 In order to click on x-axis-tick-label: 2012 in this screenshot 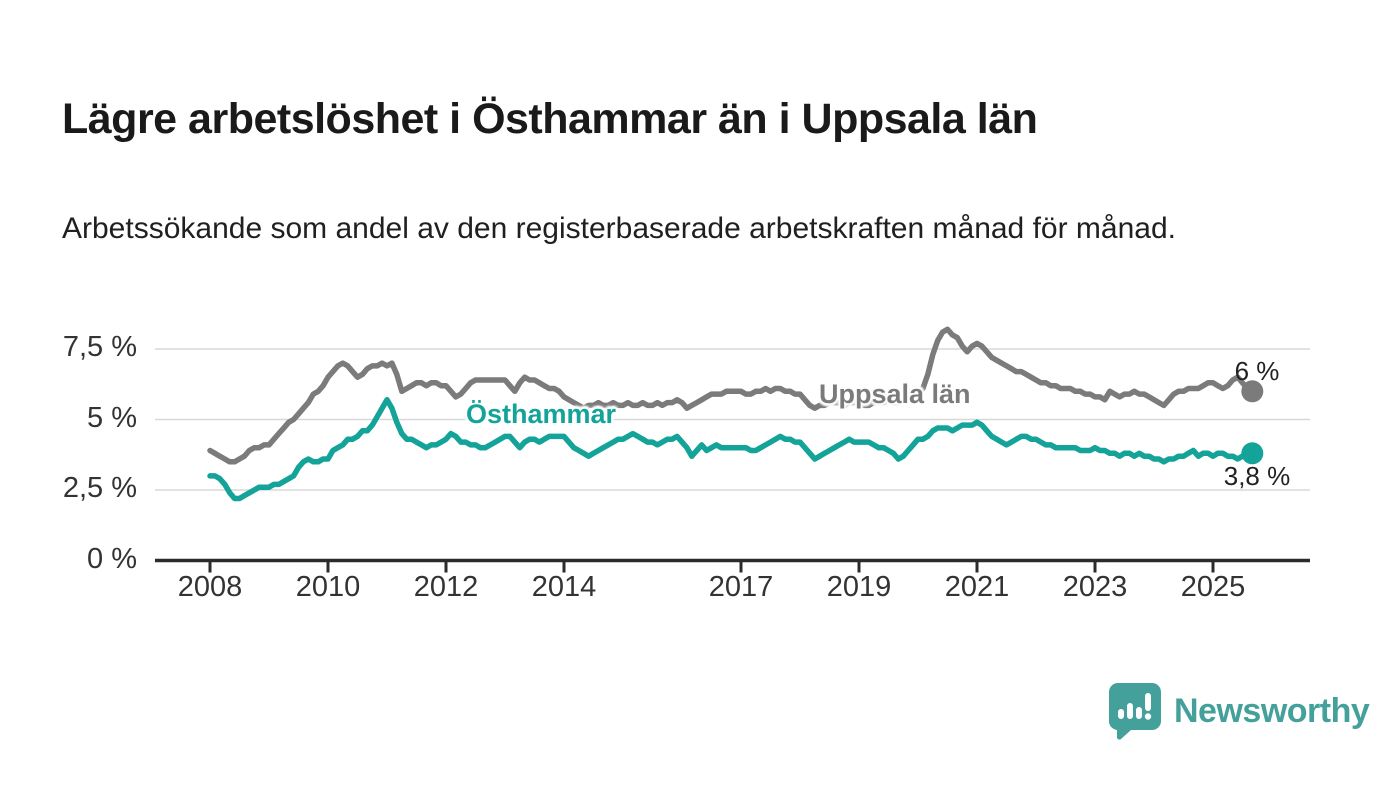, I will do `click(446, 587)`.